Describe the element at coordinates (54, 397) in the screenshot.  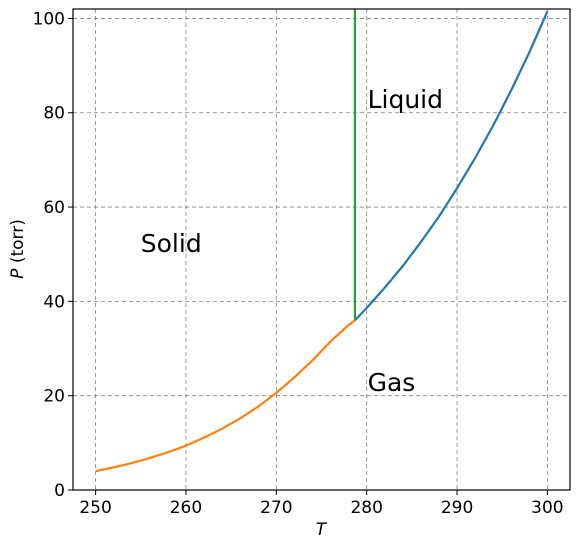
I see `y-tick-label: 20` at that location.